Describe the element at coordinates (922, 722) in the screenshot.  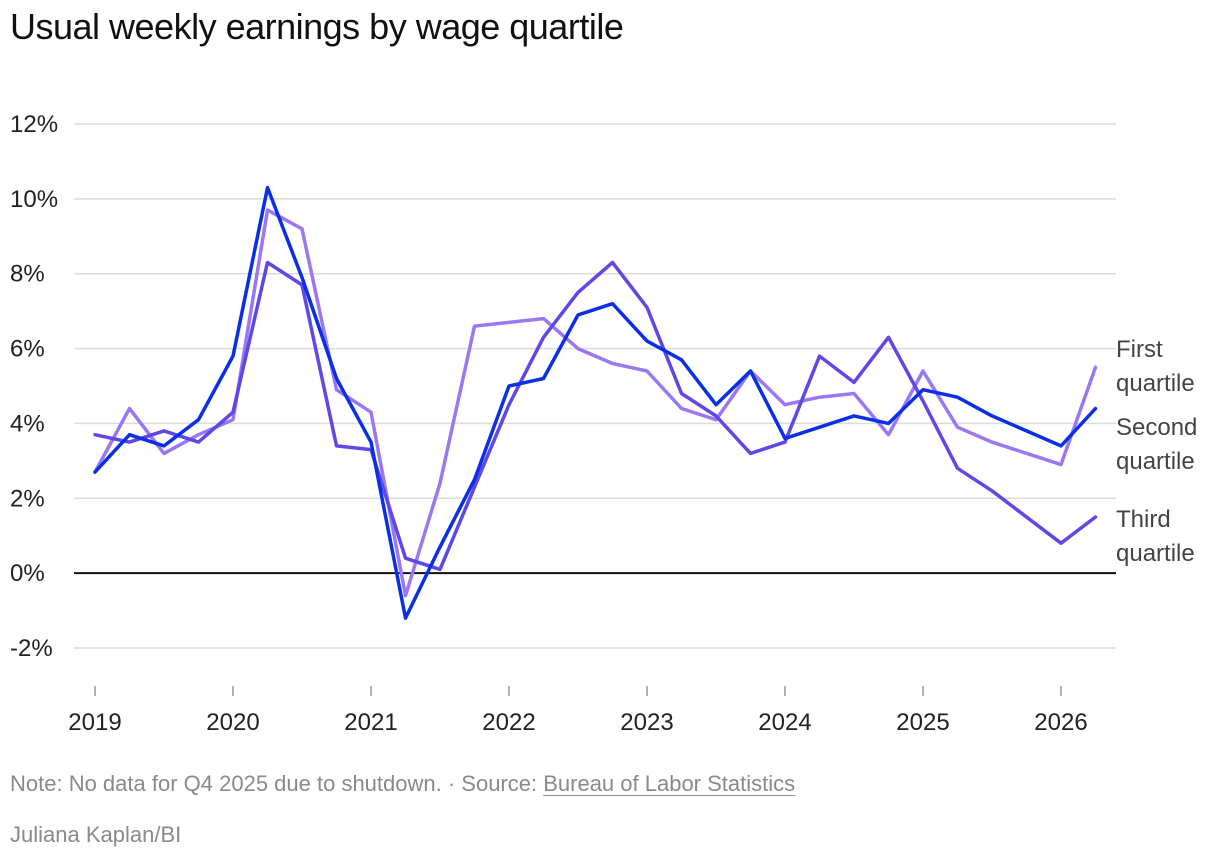
I see `x-tick-label: 2025` at that location.